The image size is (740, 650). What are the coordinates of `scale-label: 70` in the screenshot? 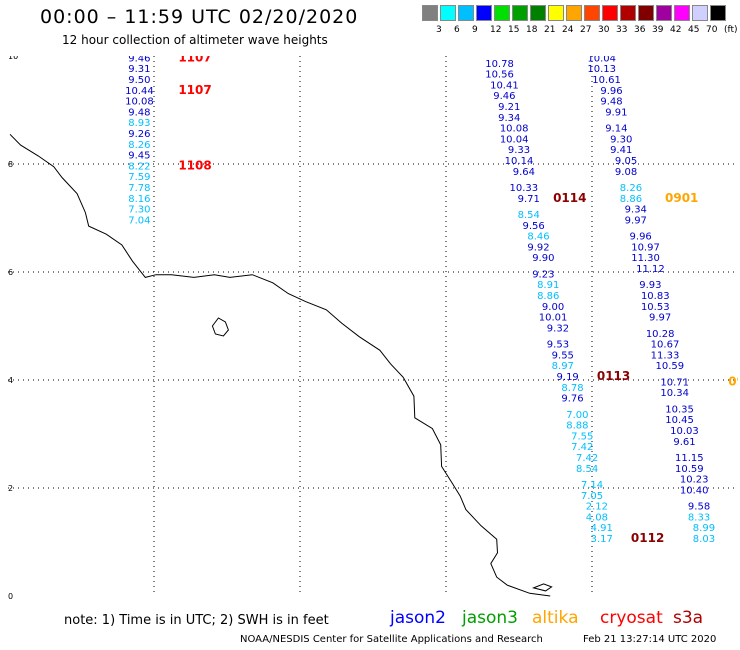 It's located at (712, 30).